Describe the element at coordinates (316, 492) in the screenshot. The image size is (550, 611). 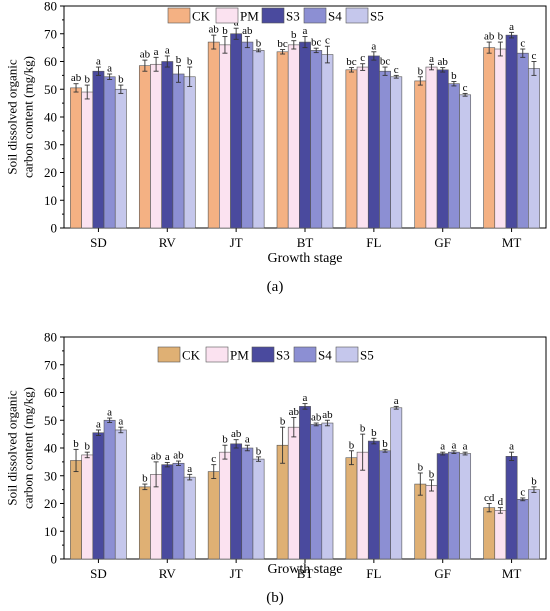
I see `bar-s4-bt` at that location.